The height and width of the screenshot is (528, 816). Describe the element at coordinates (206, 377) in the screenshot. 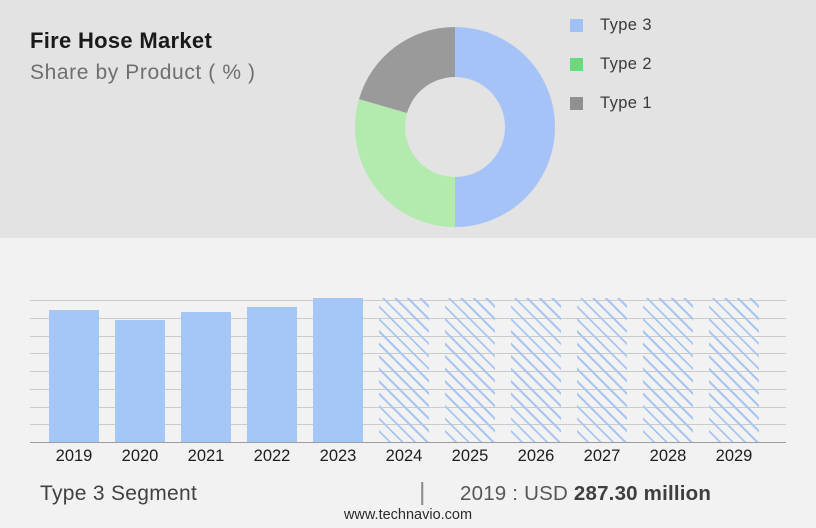

I see `bar-2021` at that location.